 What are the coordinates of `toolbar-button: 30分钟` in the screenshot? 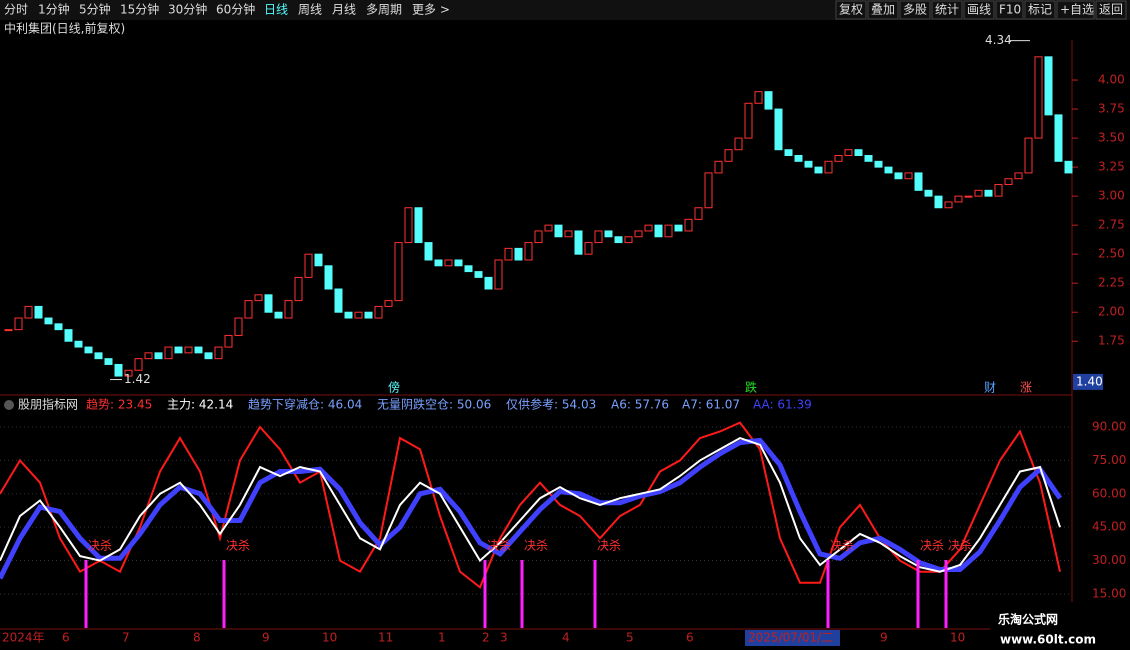 It's located at (187, 9).